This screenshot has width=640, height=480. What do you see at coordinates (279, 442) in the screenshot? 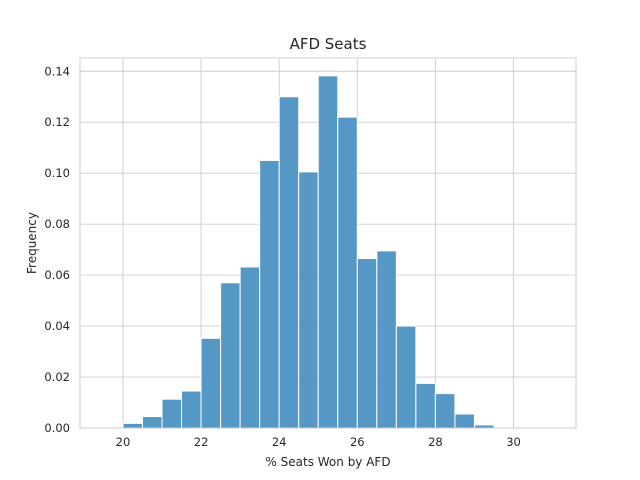
I see `x-tick-label: 24` at bounding box center [279, 442].